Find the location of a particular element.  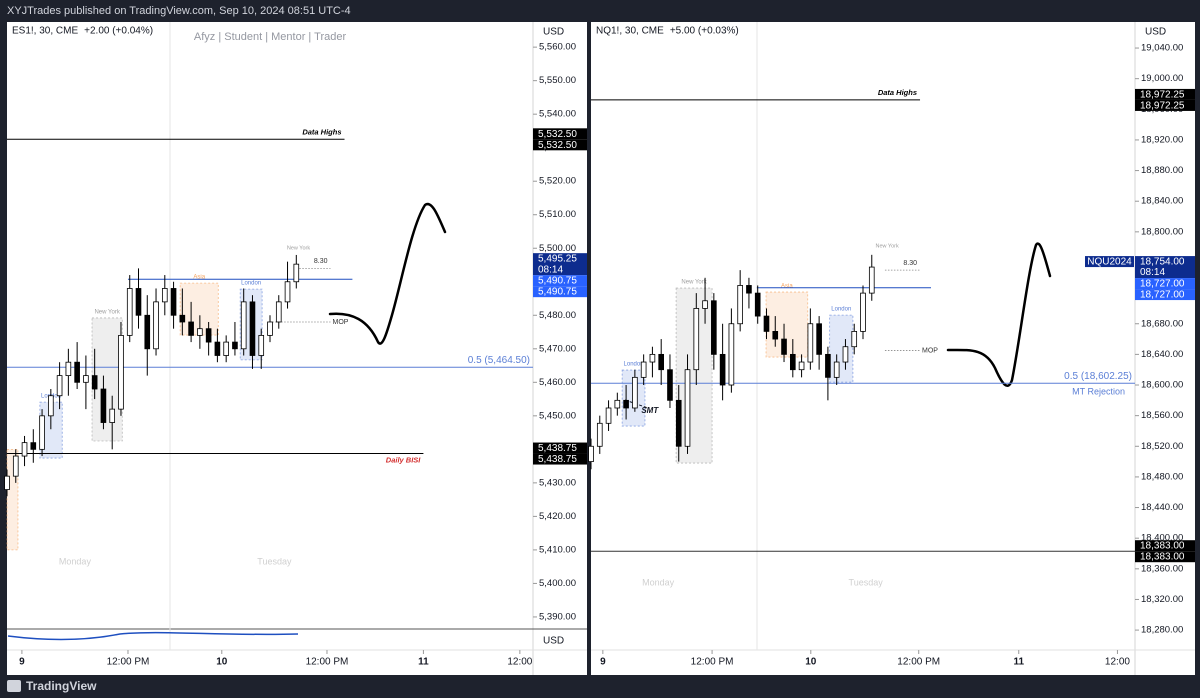

level-label: MOP is located at coordinates (340, 322).